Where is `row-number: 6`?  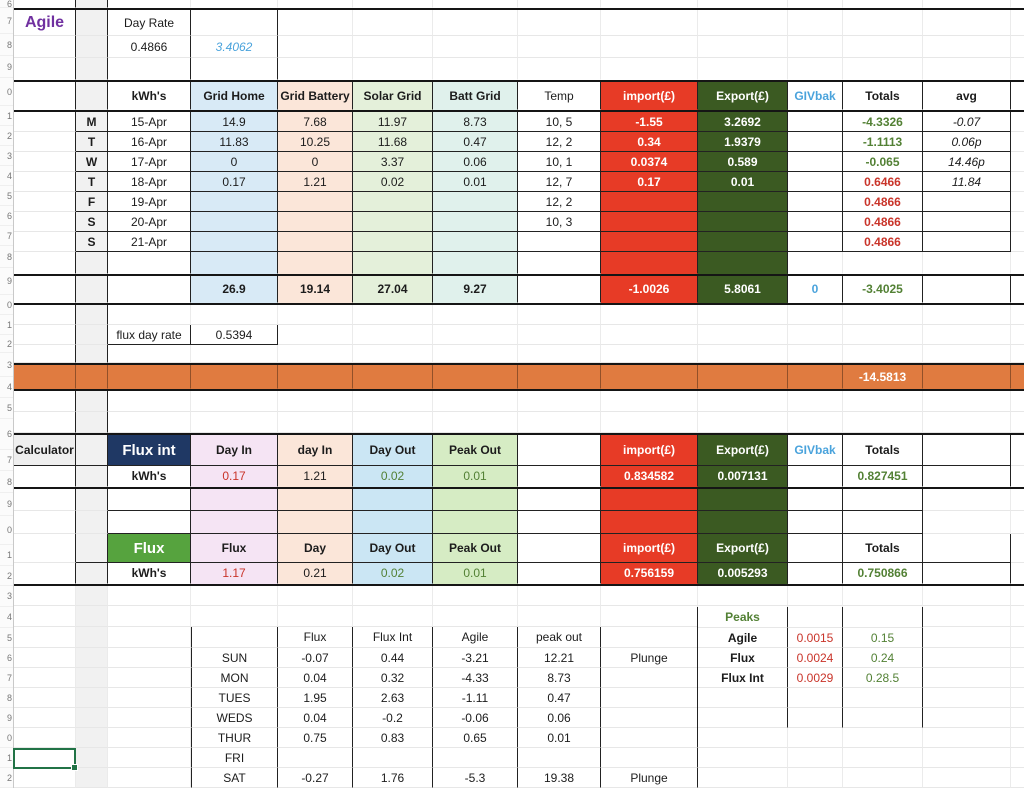 row-number: 6 is located at coordinates (6, 434).